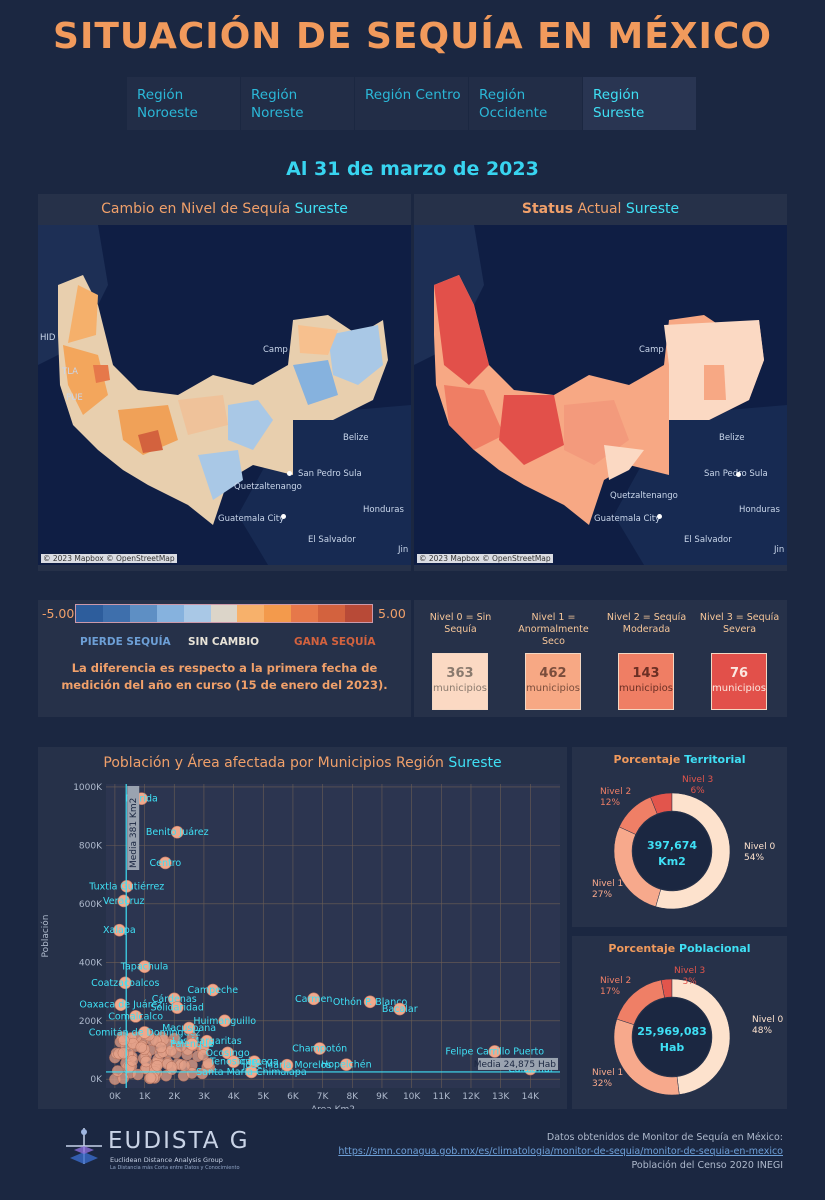 The width and height of the screenshot is (825, 1200). I want to click on donut-center-value: 397,674, so click(672, 845).